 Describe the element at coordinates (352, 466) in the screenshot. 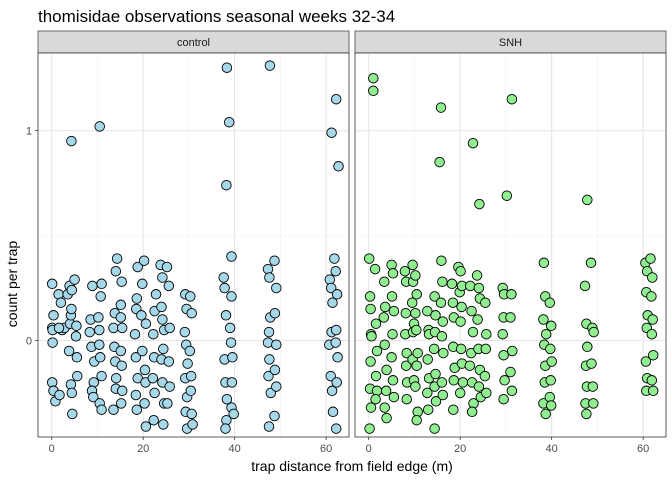

I see `x-axis-title: trap distance from field edge (m)` at that location.